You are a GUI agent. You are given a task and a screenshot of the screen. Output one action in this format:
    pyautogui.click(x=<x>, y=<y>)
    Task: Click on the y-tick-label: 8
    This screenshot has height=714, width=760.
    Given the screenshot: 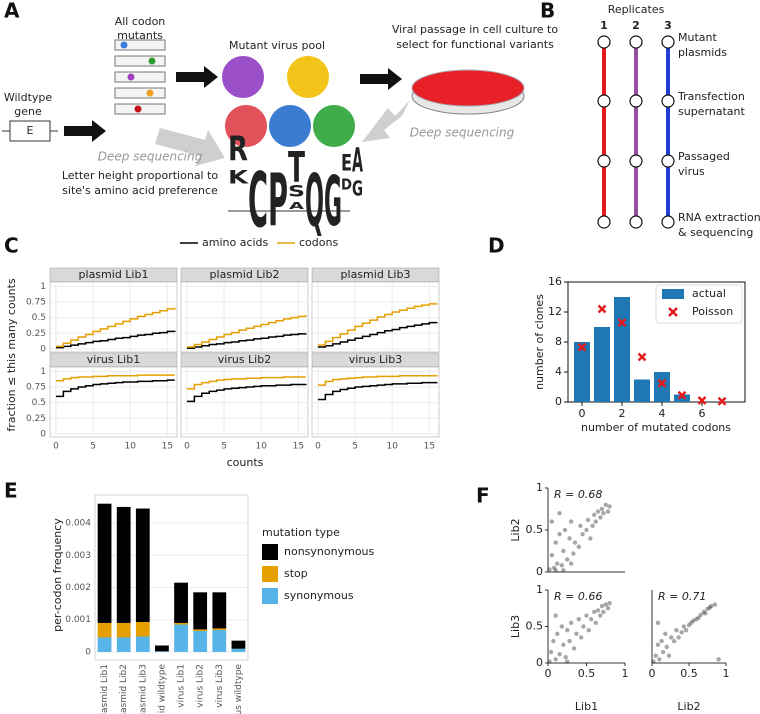 What is the action you would take?
    pyautogui.click(x=558, y=341)
    